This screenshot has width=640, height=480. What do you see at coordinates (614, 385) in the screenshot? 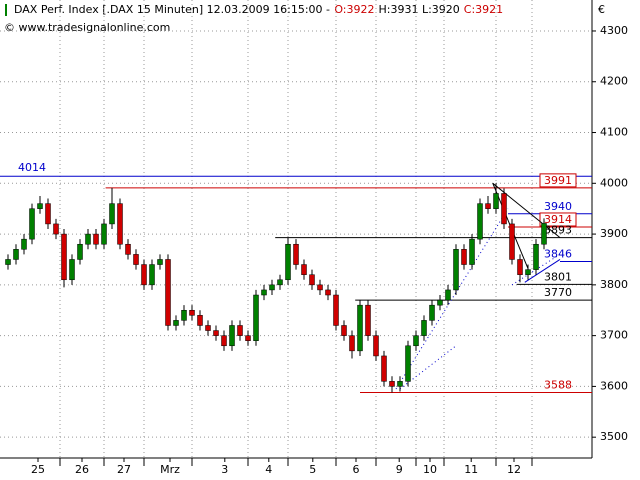
I see `y-tick-label: 3600` at bounding box center [614, 385].